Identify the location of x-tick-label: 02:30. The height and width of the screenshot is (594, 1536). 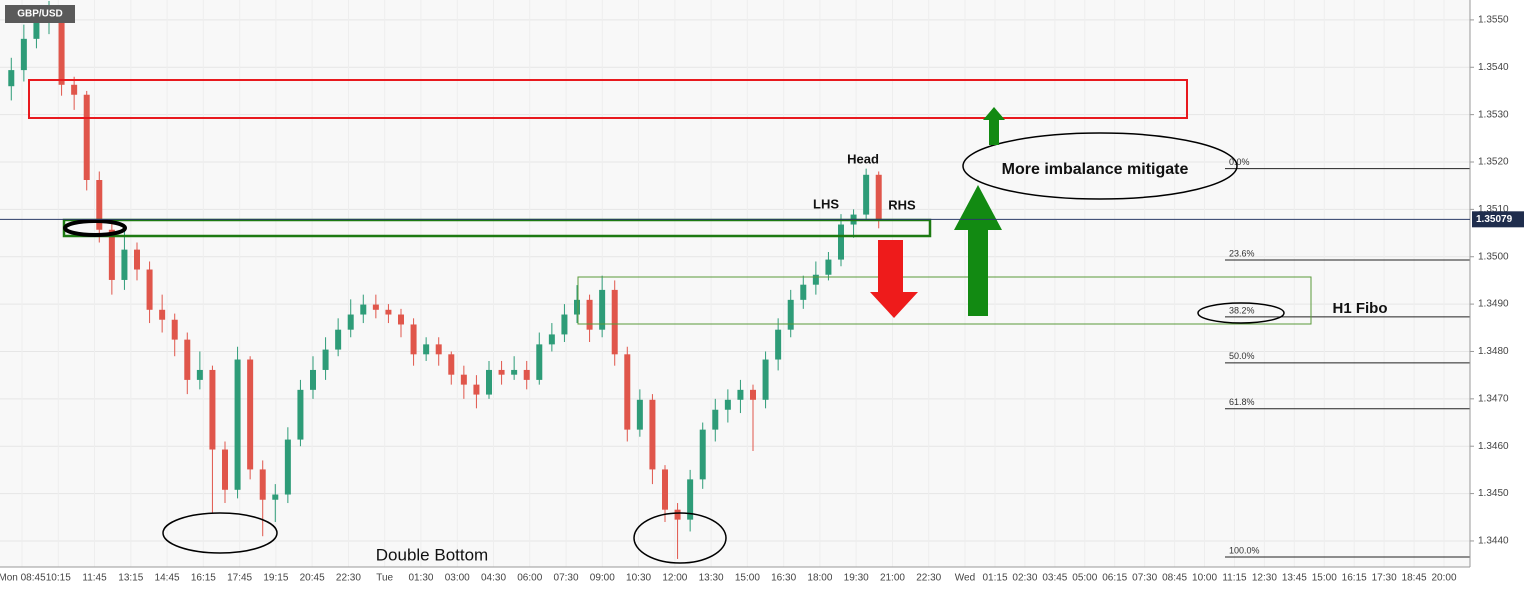
(1024, 578).